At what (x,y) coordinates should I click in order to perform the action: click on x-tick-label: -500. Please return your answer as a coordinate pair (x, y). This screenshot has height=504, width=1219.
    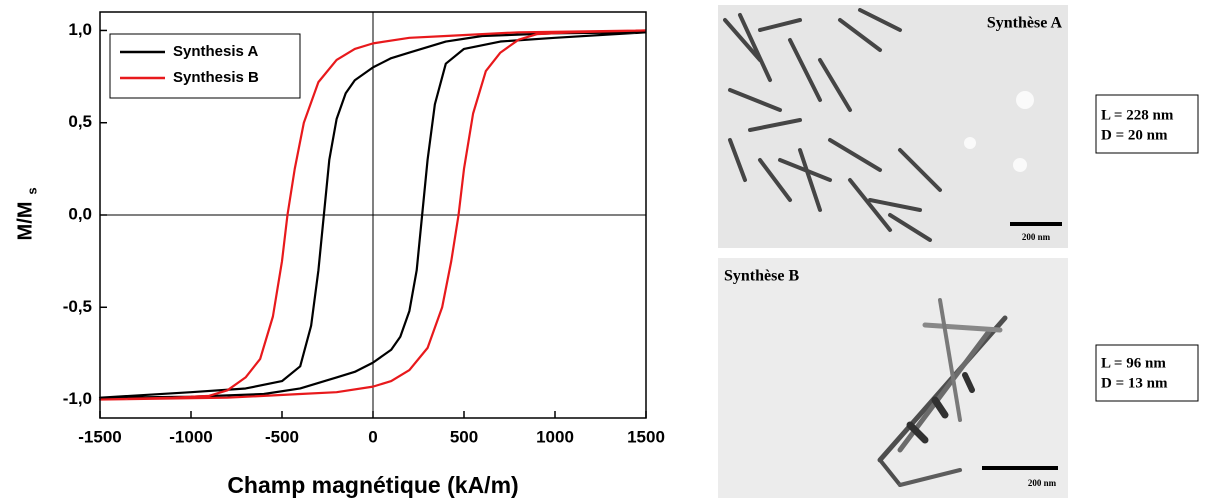
    Looking at the image, I should click on (282, 436).